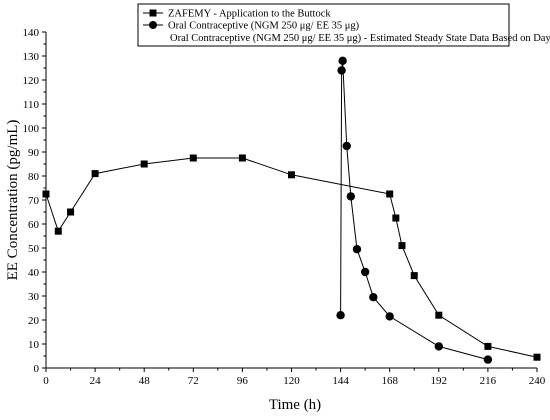 This screenshot has width=550, height=420. I want to click on x-axis-title: Time (h), so click(295, 405).